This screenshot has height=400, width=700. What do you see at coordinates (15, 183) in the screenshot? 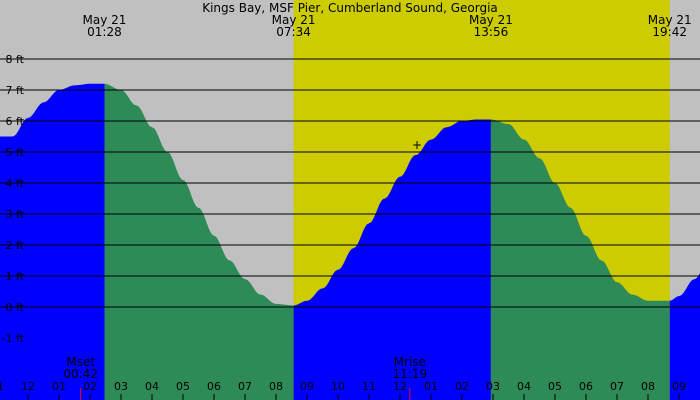
I see `y-tick-label: 4 ft` at bounding box center [15, 183].